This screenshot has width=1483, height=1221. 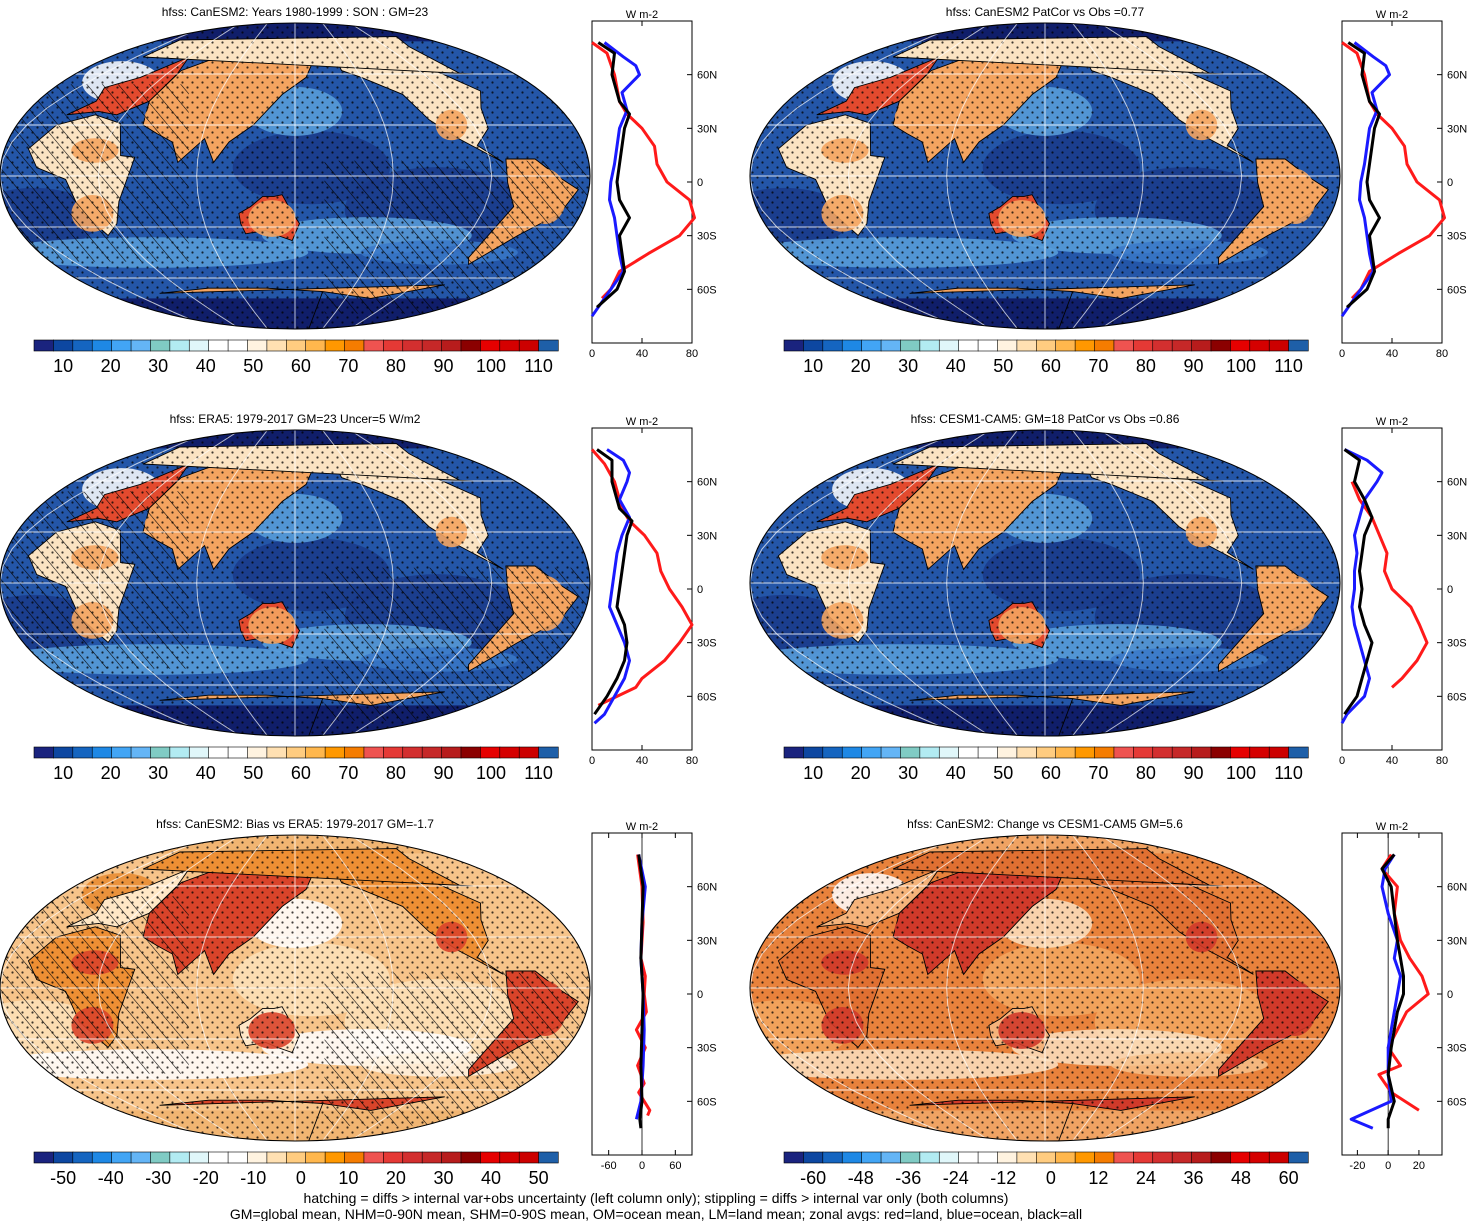 I want to click on x-tick-label: 20, so click(x=1419, y=1166).